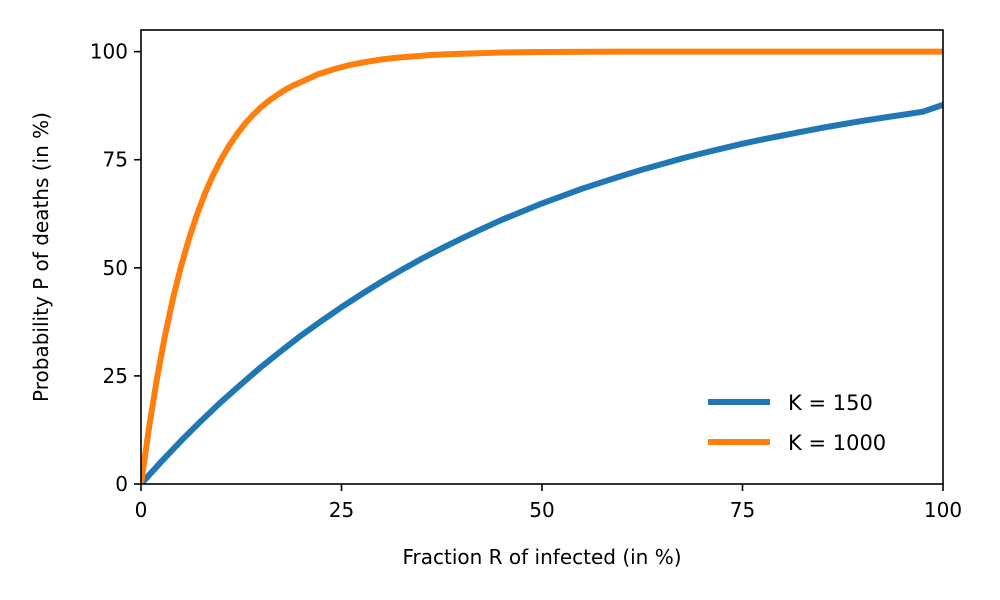 The image size is (1000, 600). Describe the element at coordinates (141, 510) in the screenshot. I see `x-tick-label: 0` at that location.